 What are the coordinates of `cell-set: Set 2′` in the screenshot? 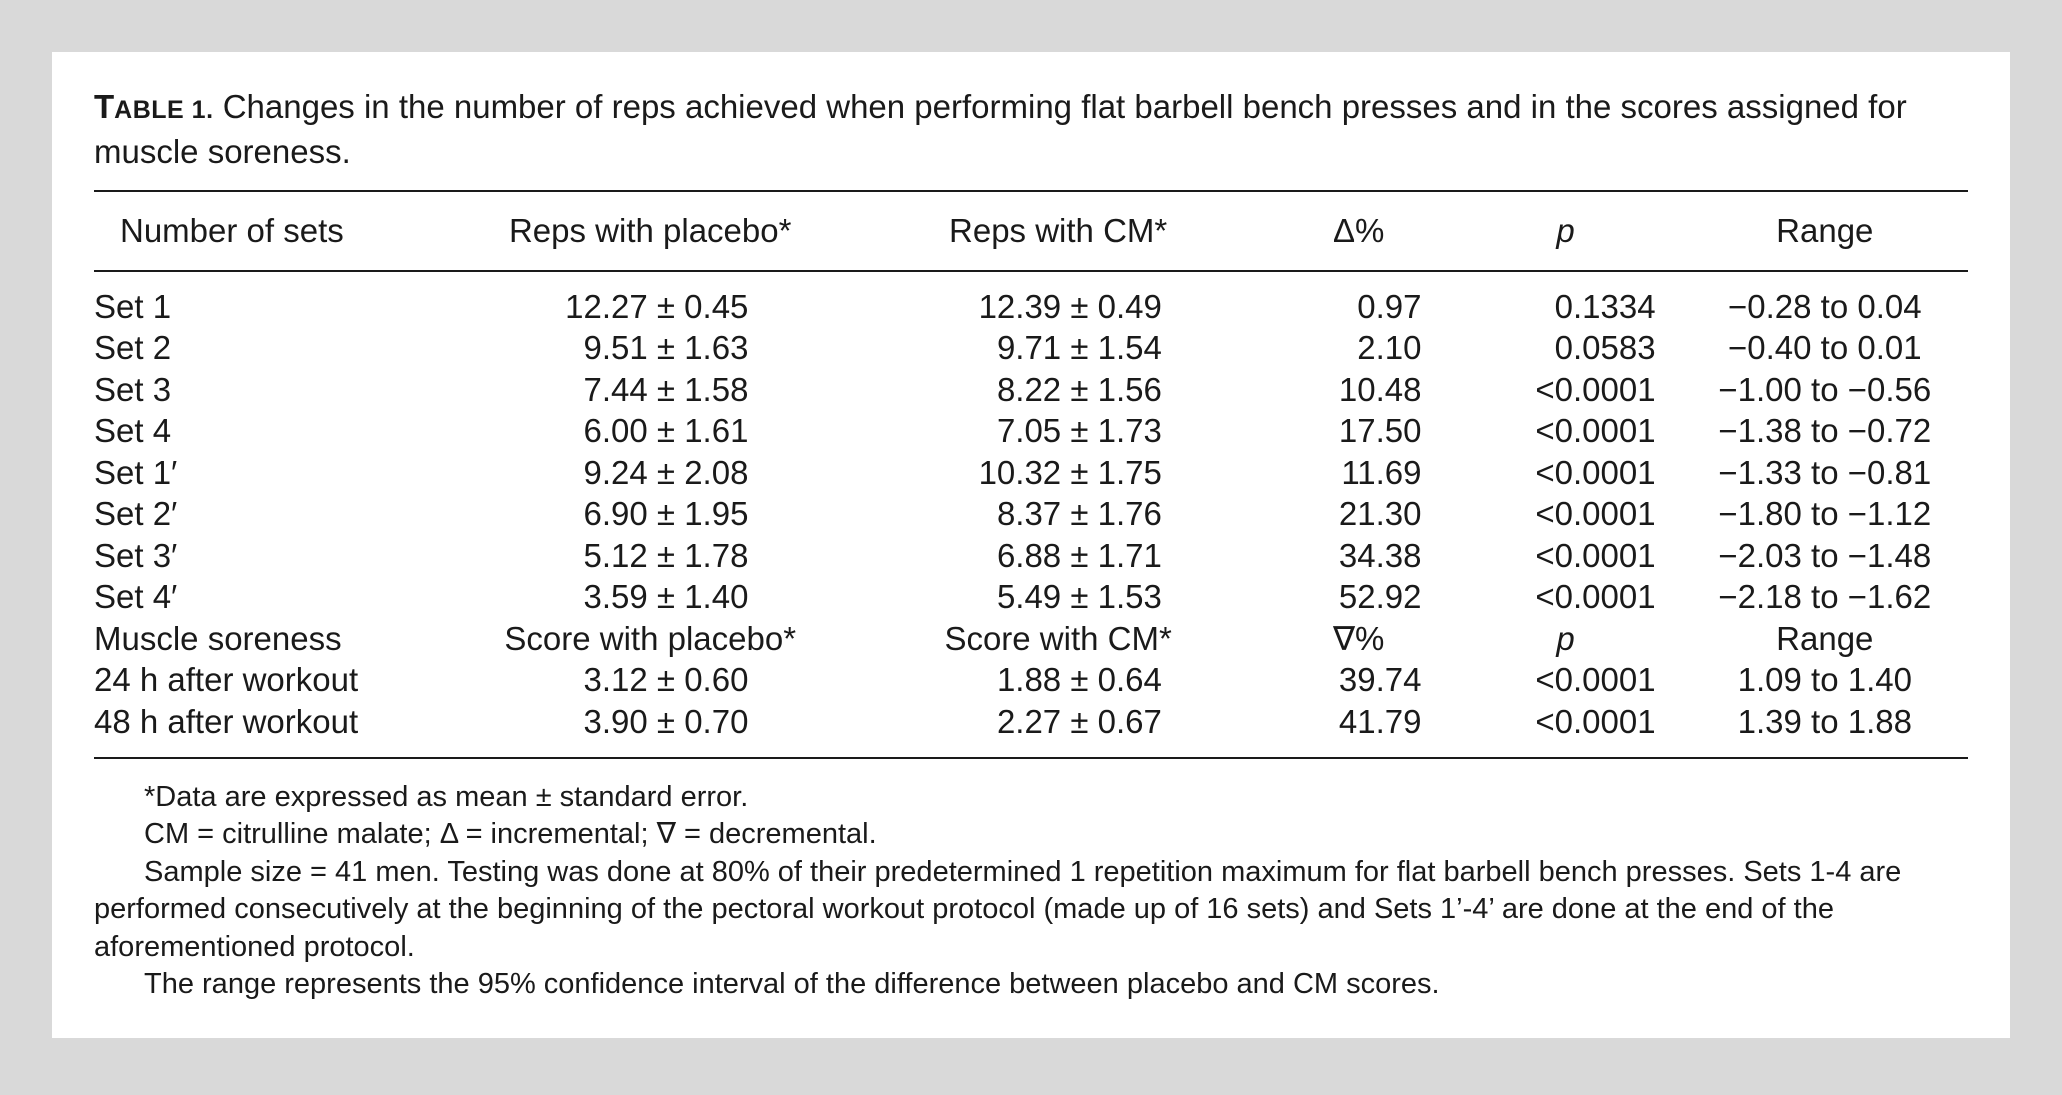 It's located at (136, 514).